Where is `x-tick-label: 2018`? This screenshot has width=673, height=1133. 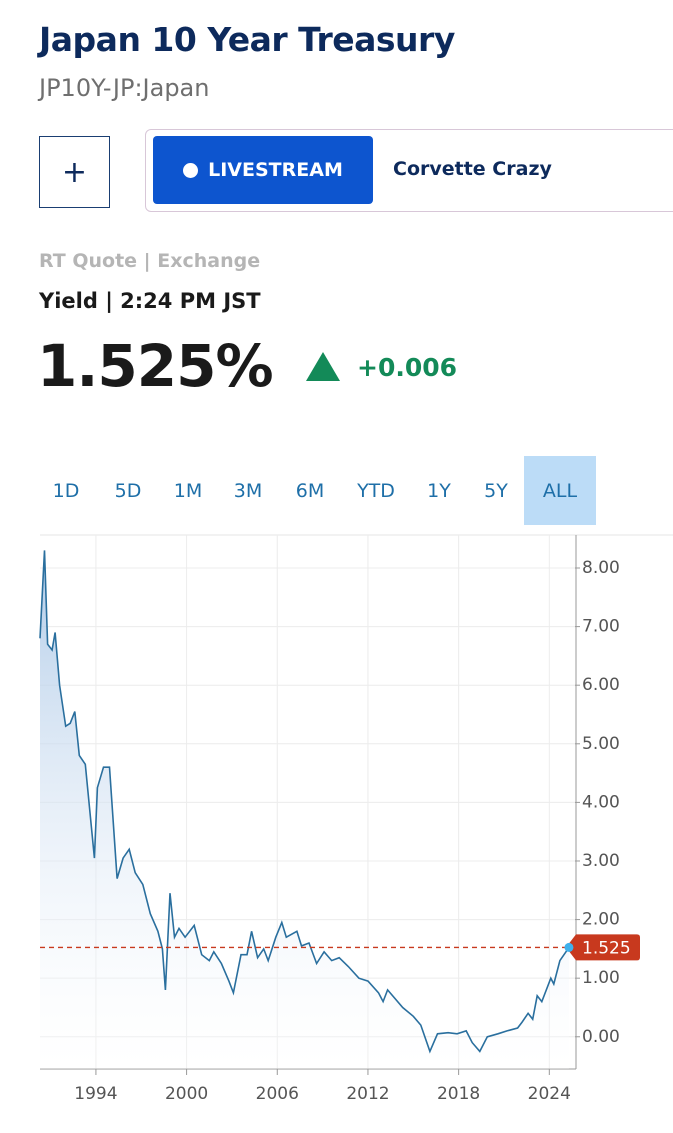 x-tick-label: 2018 is located at coordinates (458, 1094).